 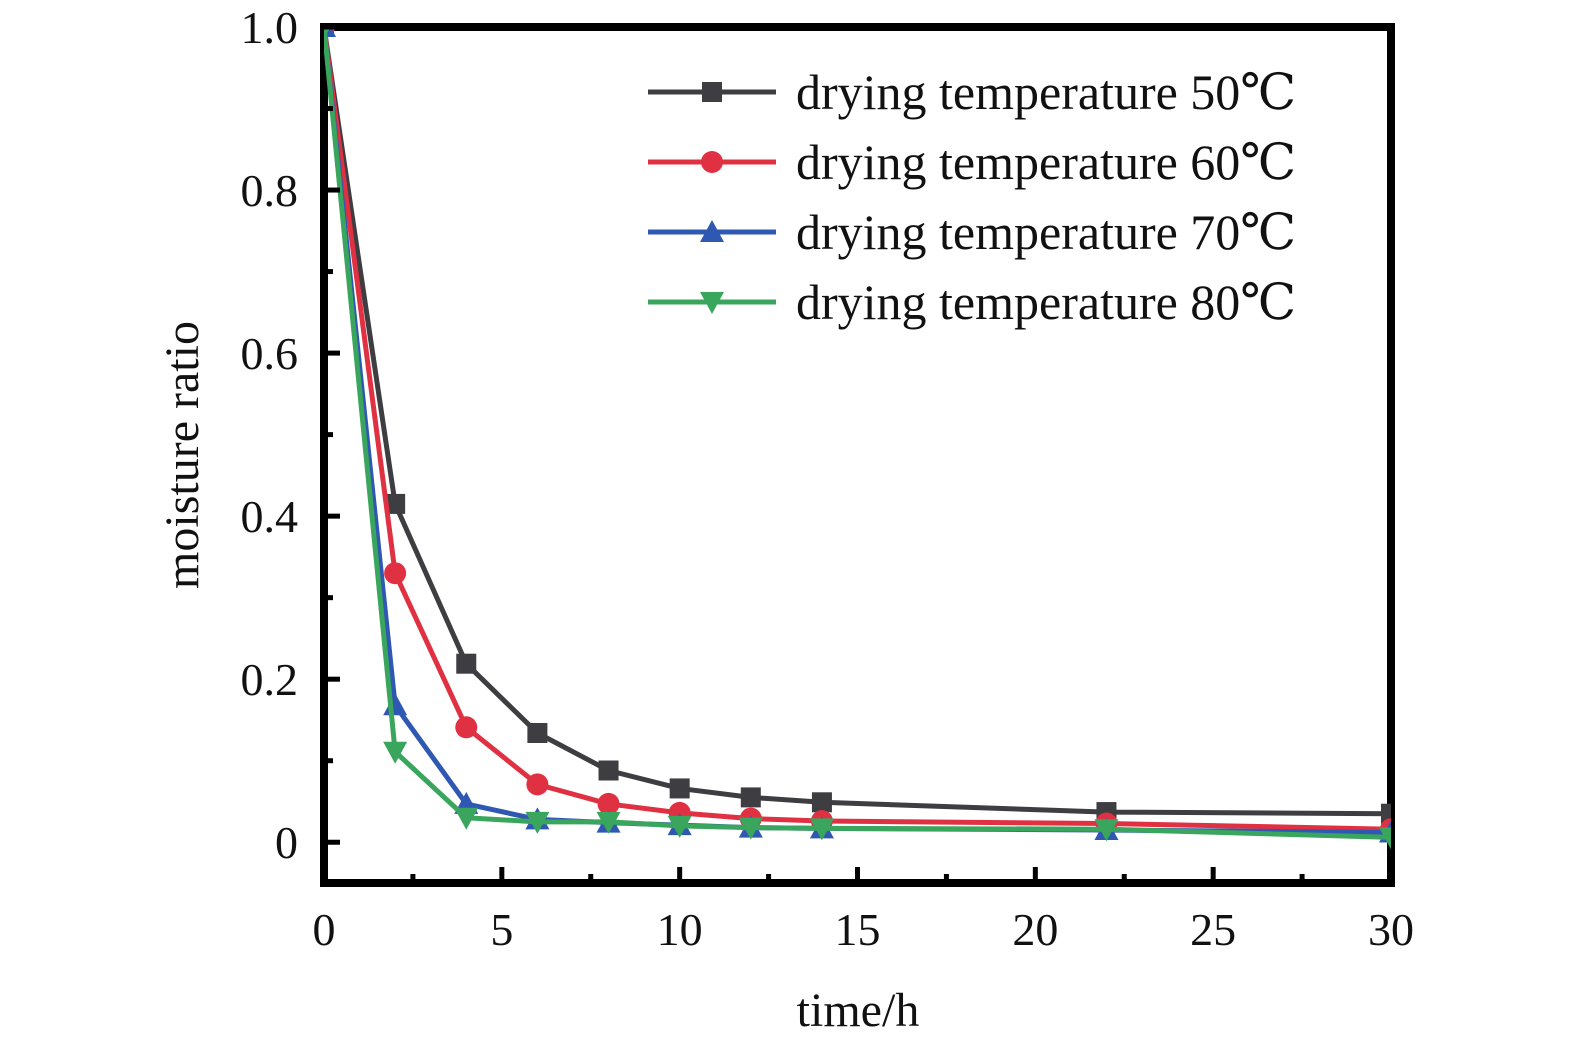 What do you see at coordinates (858, 1010) in the screenshot?
I see `x-axis-title: time/h` at bounding box center [858, 1010].